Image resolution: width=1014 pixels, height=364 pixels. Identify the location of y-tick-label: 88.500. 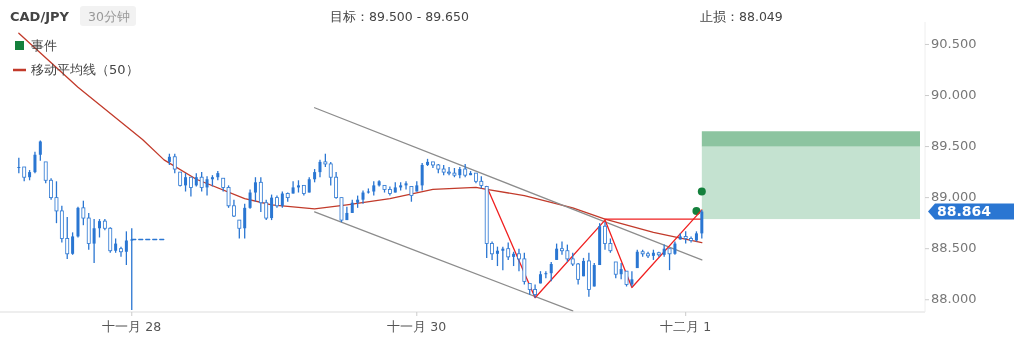
(954, 248).